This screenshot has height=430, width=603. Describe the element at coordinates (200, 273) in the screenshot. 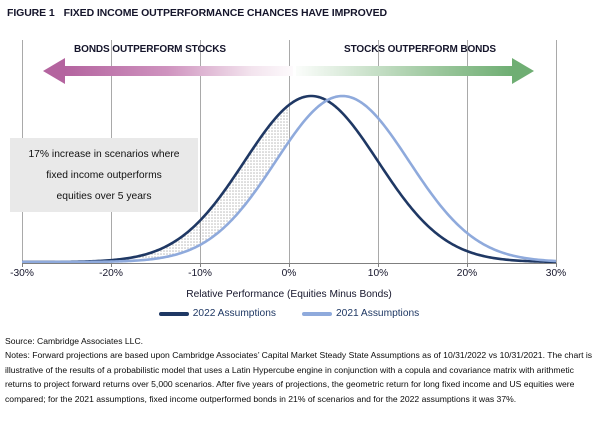

I see `tick-label: -10%` at that location.